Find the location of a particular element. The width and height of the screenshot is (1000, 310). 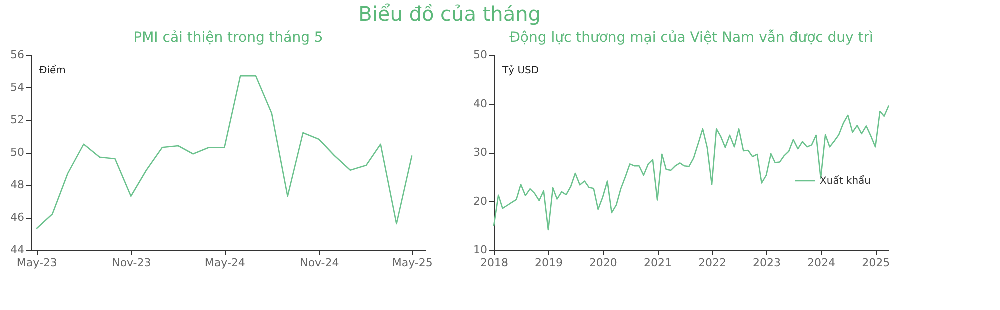

y-axis-title: Tỷ USD is located at coordinates (521, 70).